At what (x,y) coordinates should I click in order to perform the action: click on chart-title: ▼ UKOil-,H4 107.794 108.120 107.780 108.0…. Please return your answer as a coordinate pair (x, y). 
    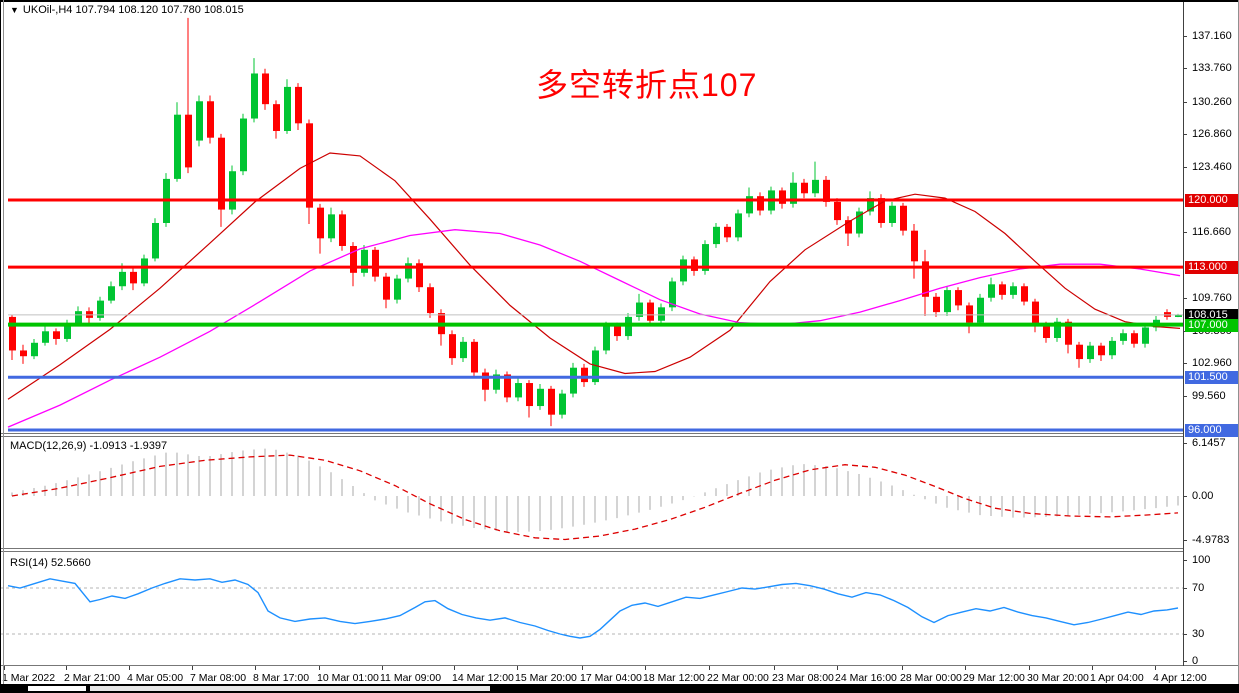
    Looking at the image, I should click on (127, 10).